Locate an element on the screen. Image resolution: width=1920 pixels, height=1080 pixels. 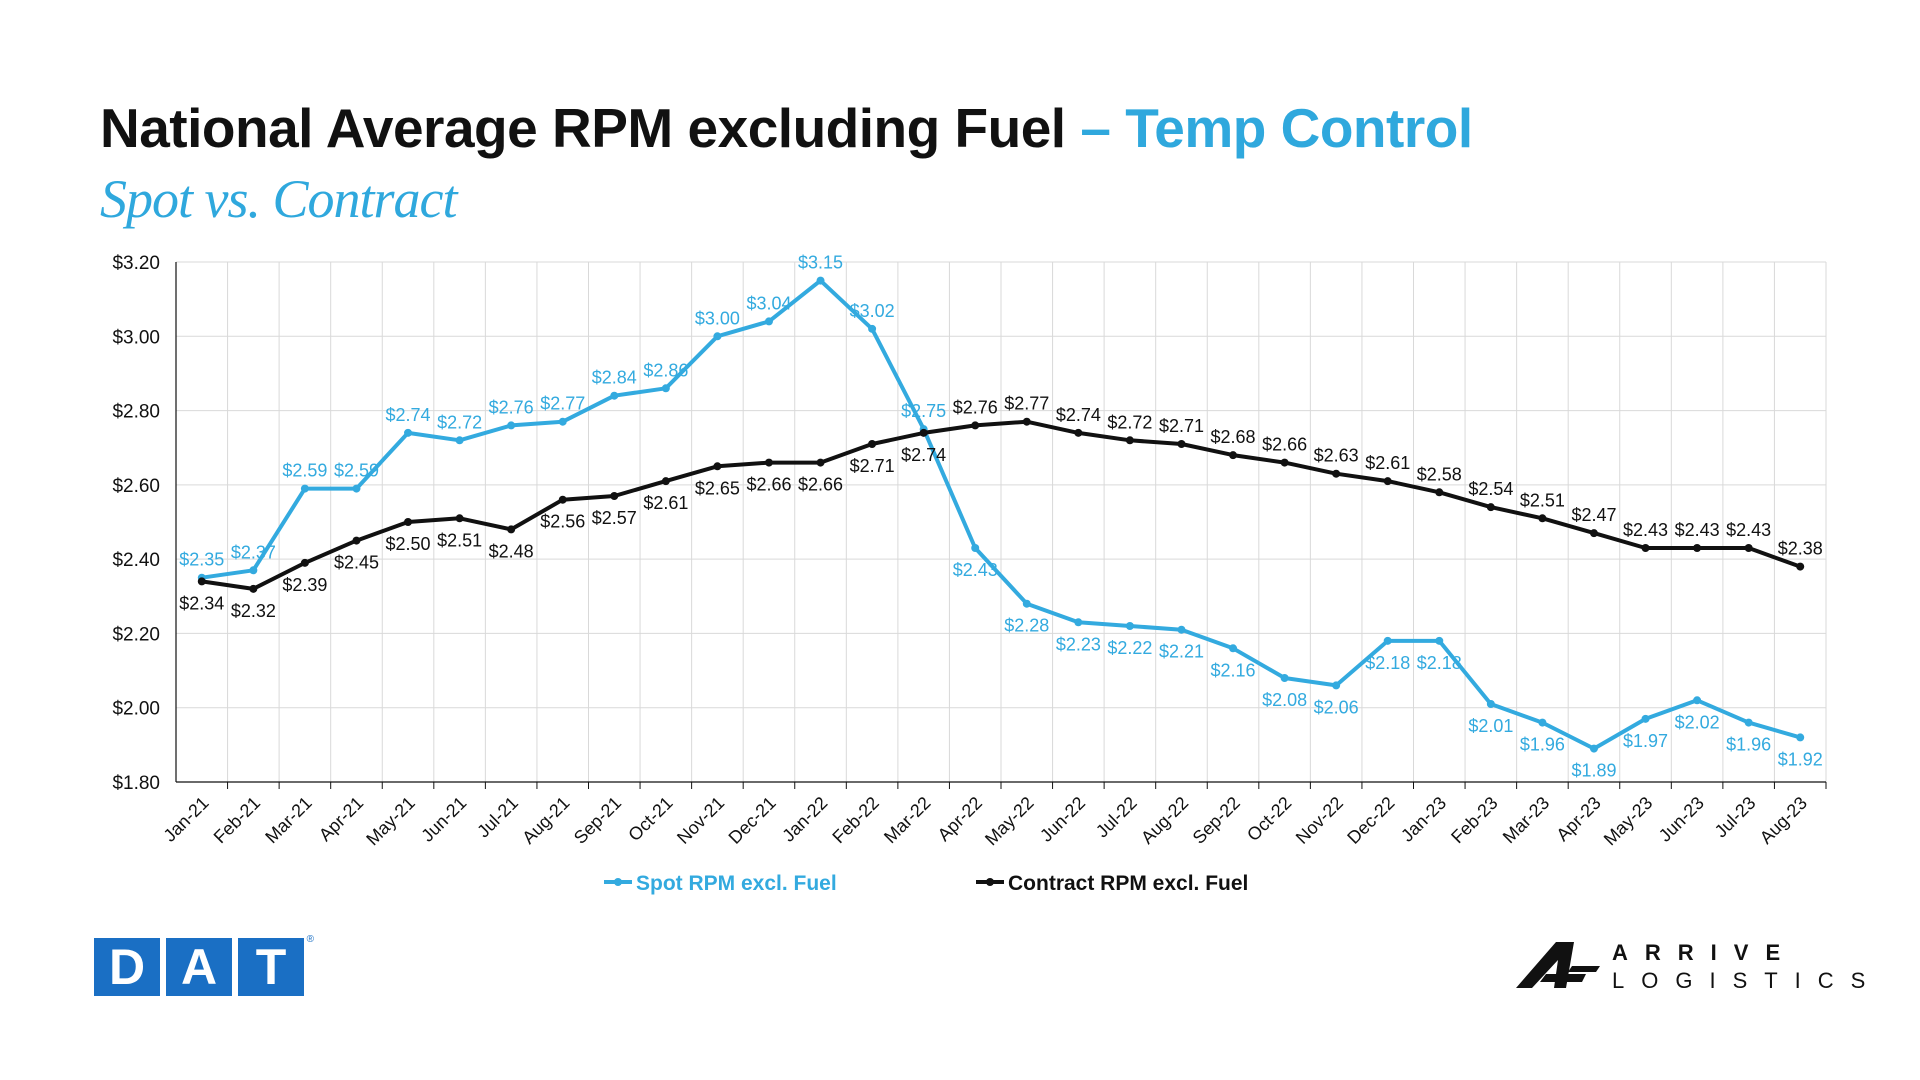
spot-data-label: $2.08 is located at coordinates (1284, 700).